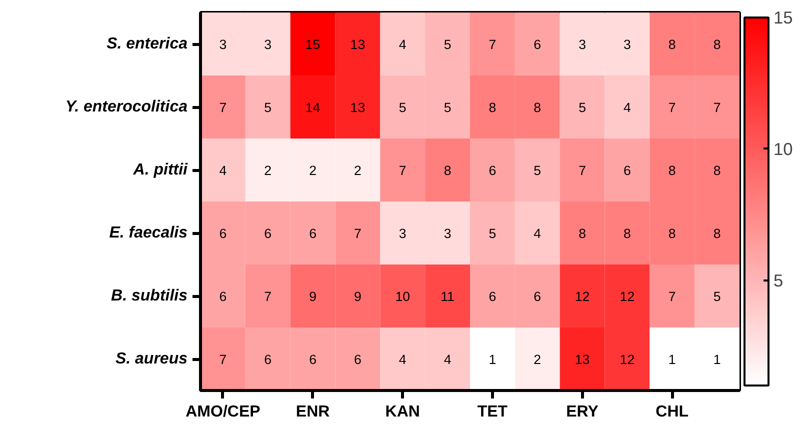 Image resolution: width=800 pixels, height=430 pixels. Describe the element at coordinates (223, 412) in the screenshot. I see `x-tick-label: AMO/CEP` at that location.